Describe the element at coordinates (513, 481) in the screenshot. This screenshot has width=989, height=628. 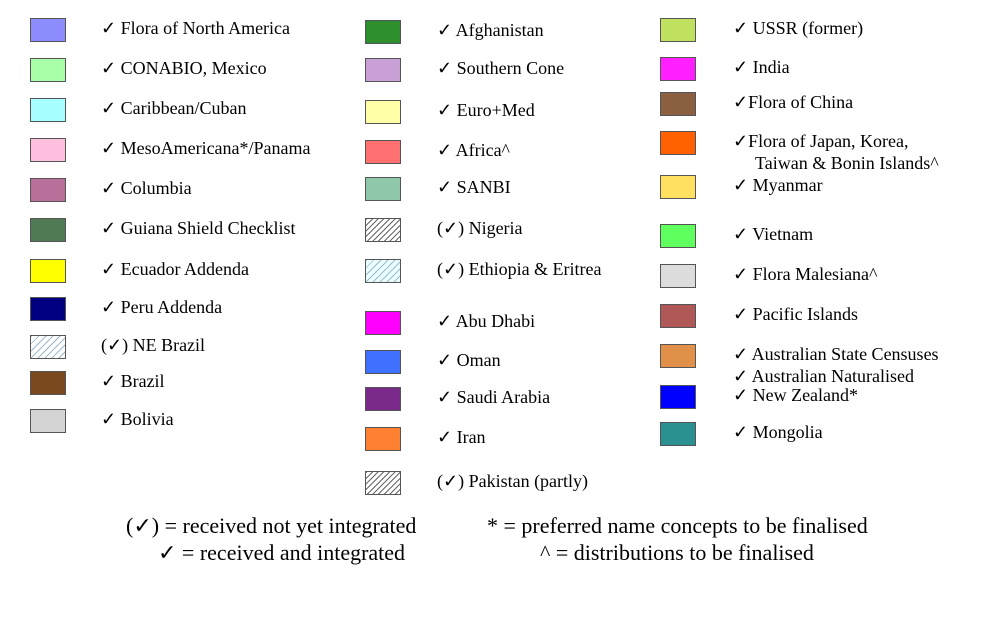
I see `legend-label: (✓) Pakistan (partly)` at that location.